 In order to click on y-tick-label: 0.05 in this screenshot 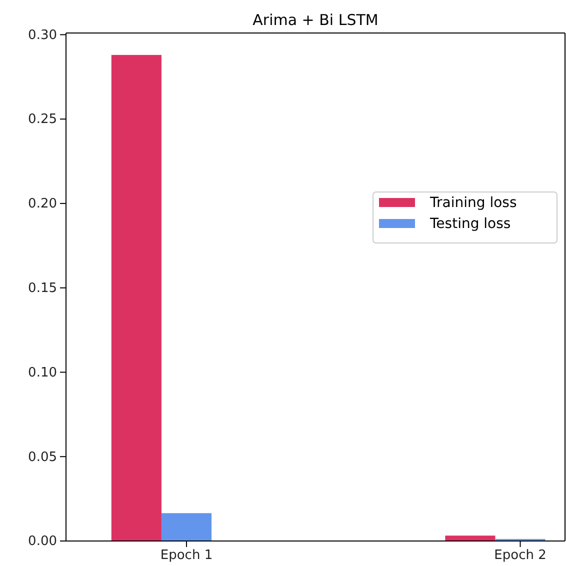, I will do `click(42, 457)`.